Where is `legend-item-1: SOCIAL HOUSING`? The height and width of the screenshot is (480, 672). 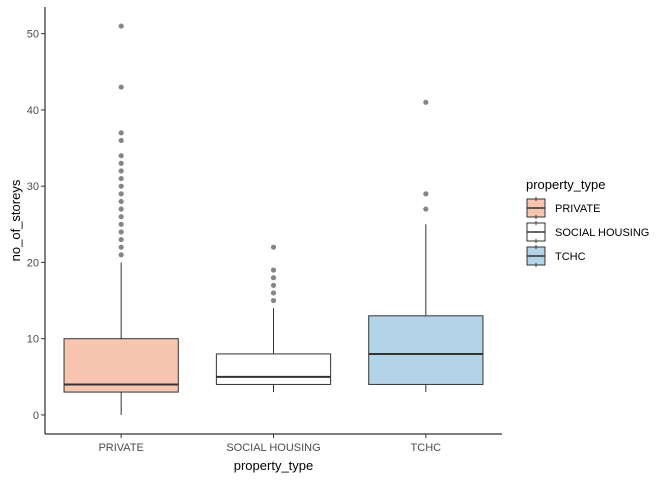 legend-item-1: SOCIAL HOUSING is located at coordinates (587, 232).